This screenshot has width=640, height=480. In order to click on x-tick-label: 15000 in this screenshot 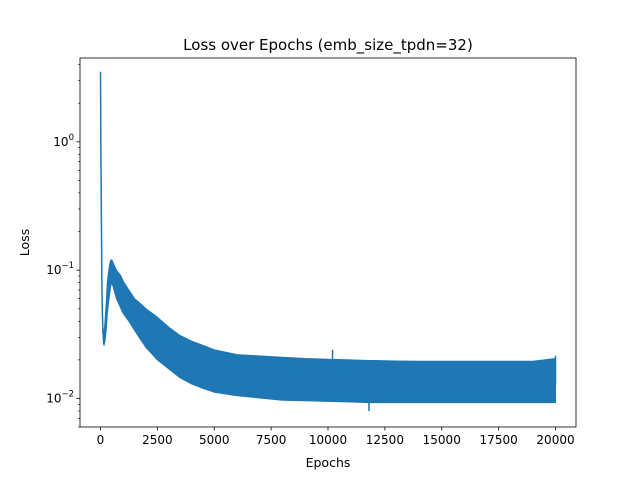, I will do `click(442, 440)`.